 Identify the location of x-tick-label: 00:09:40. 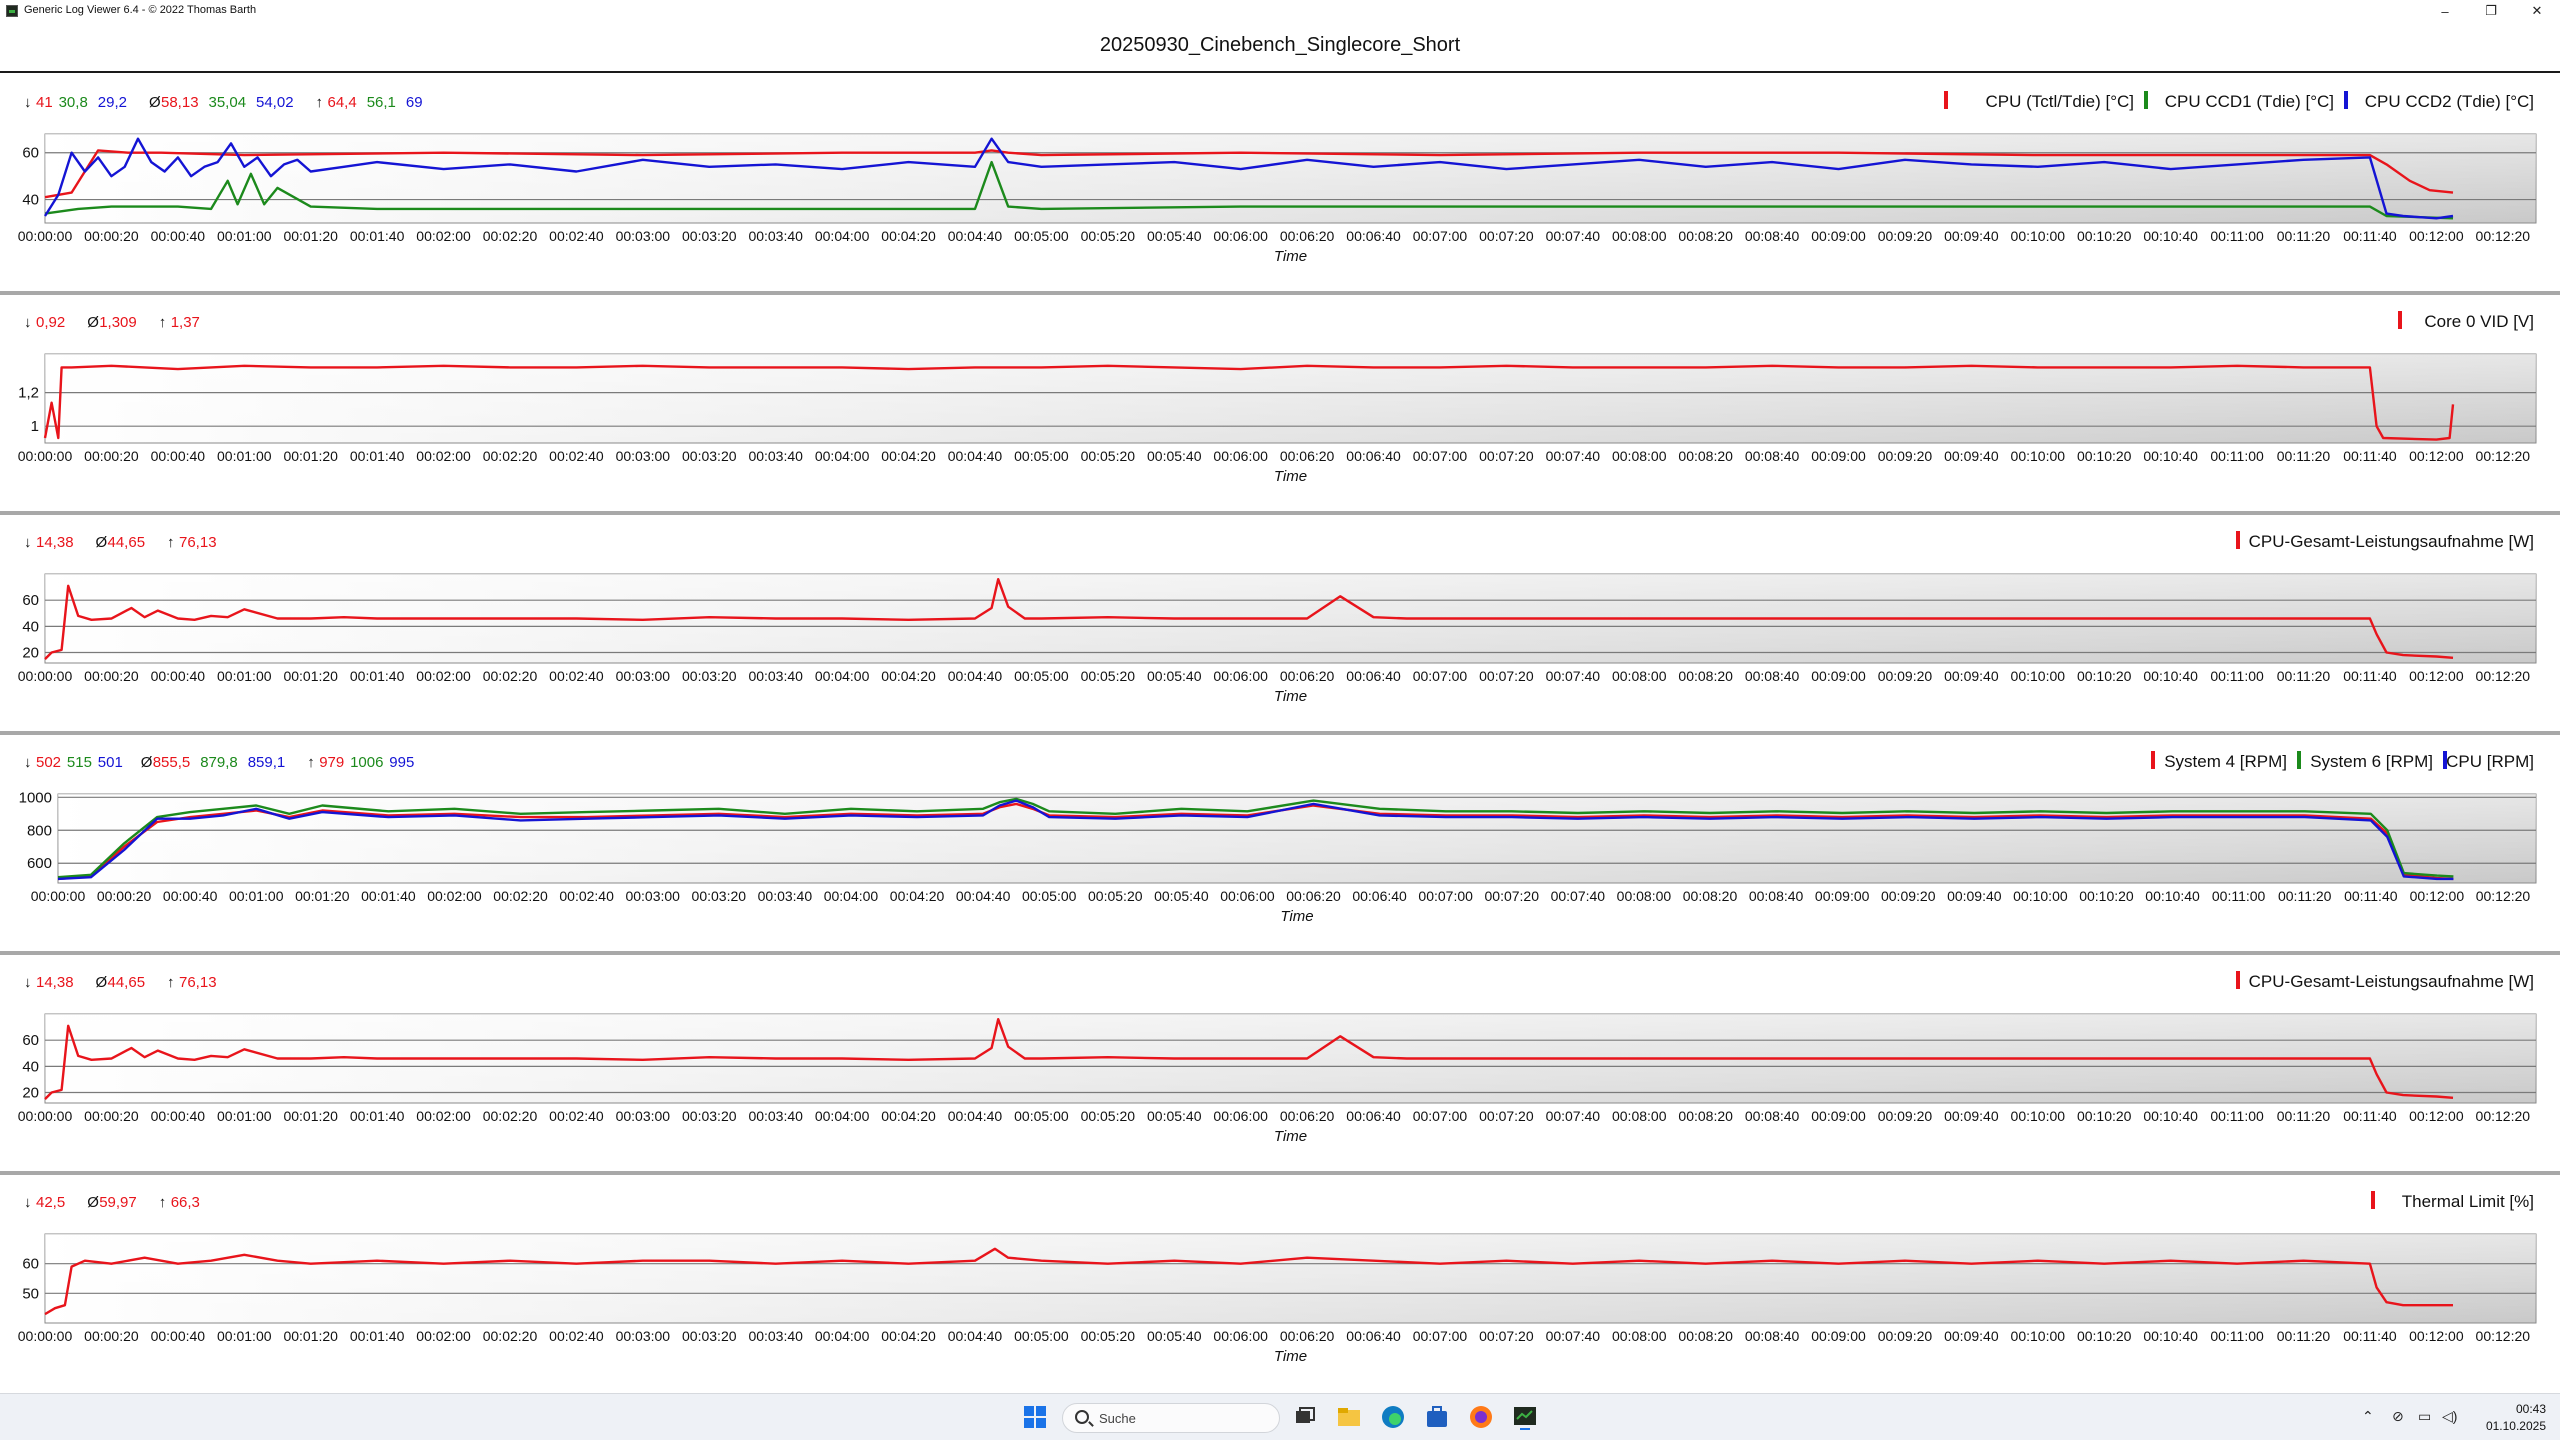
(1971, 1336).